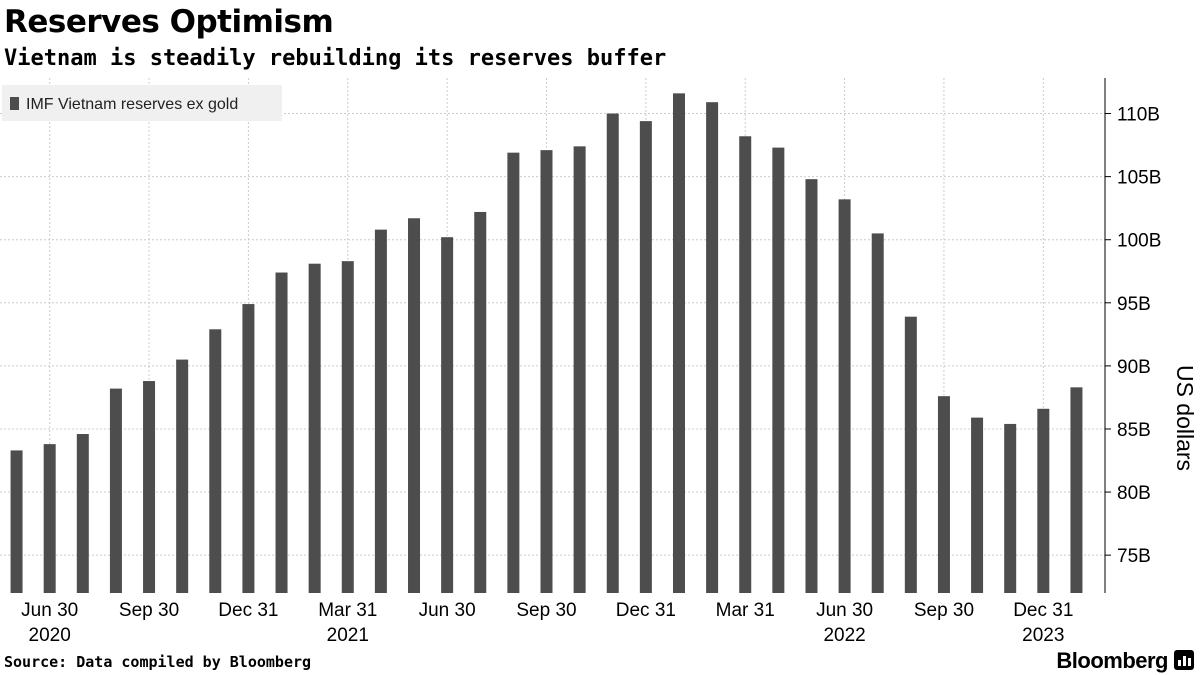  I want to click on y-tick-label: 110B, so click(1138, 115).